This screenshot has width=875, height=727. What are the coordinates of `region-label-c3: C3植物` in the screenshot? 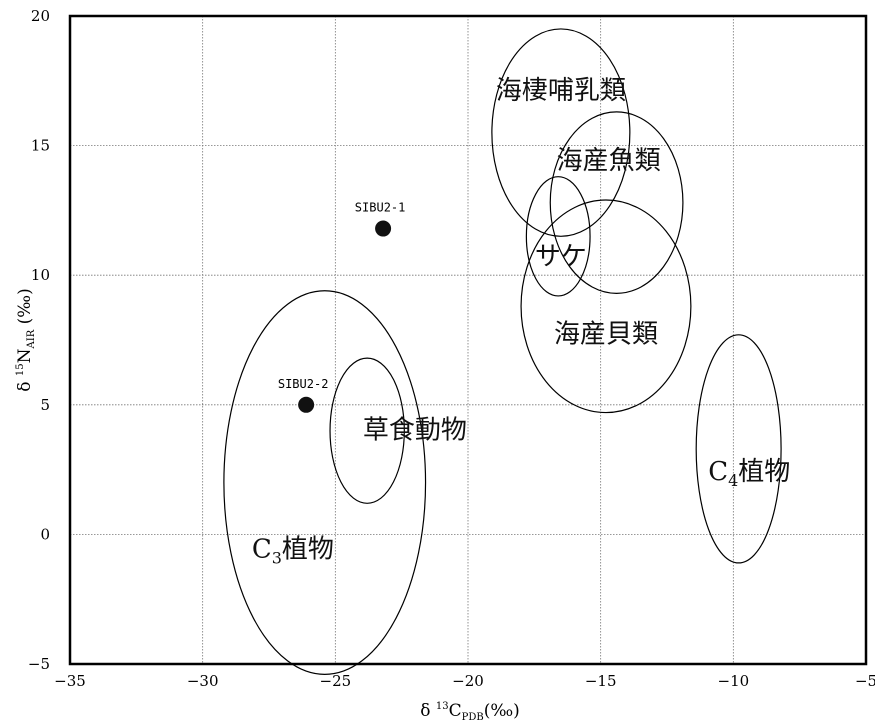 It's located at (293, 551).